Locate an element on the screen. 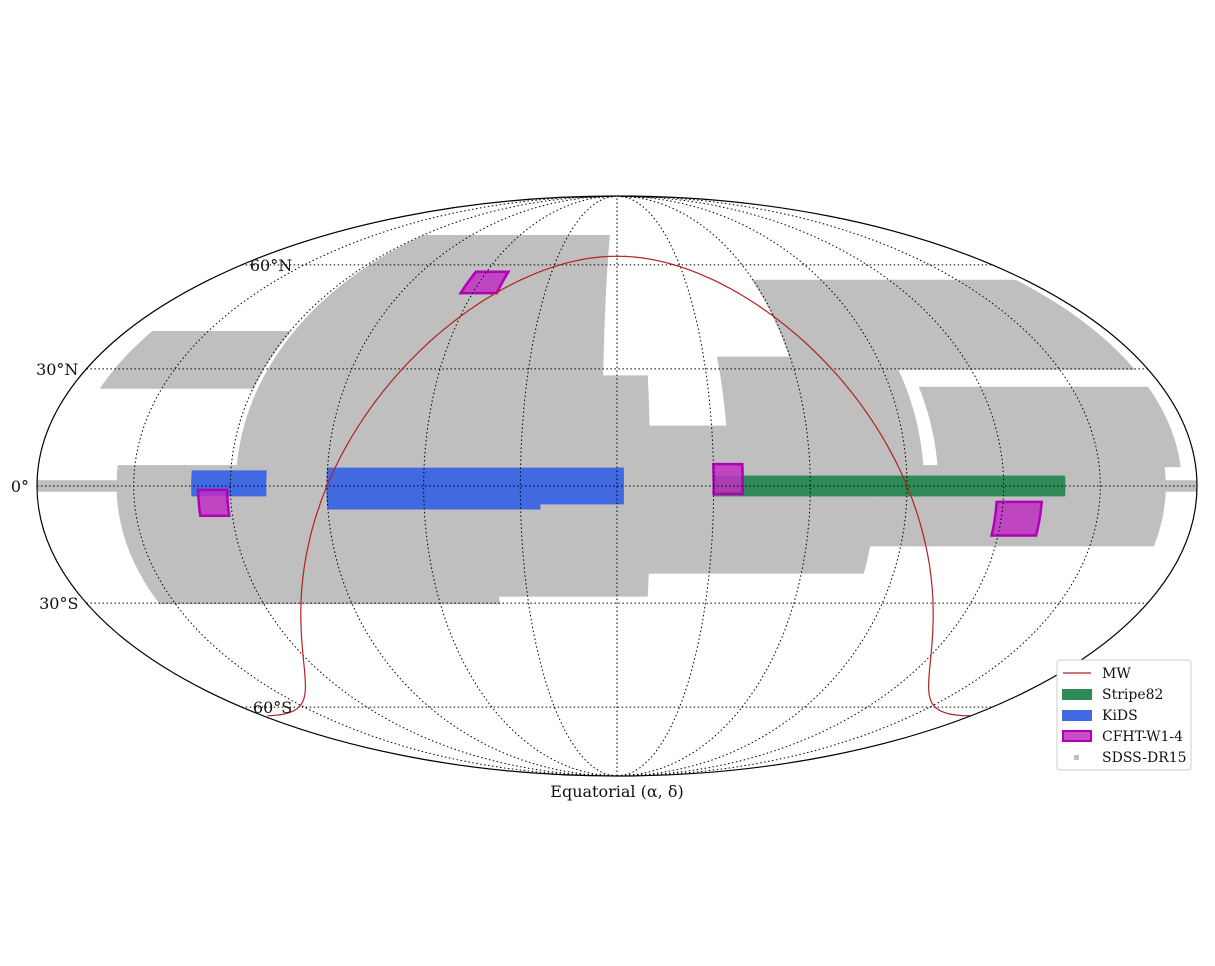  legend-entry-stripe82: Stripe82 is located at coordinates (1112, 695).